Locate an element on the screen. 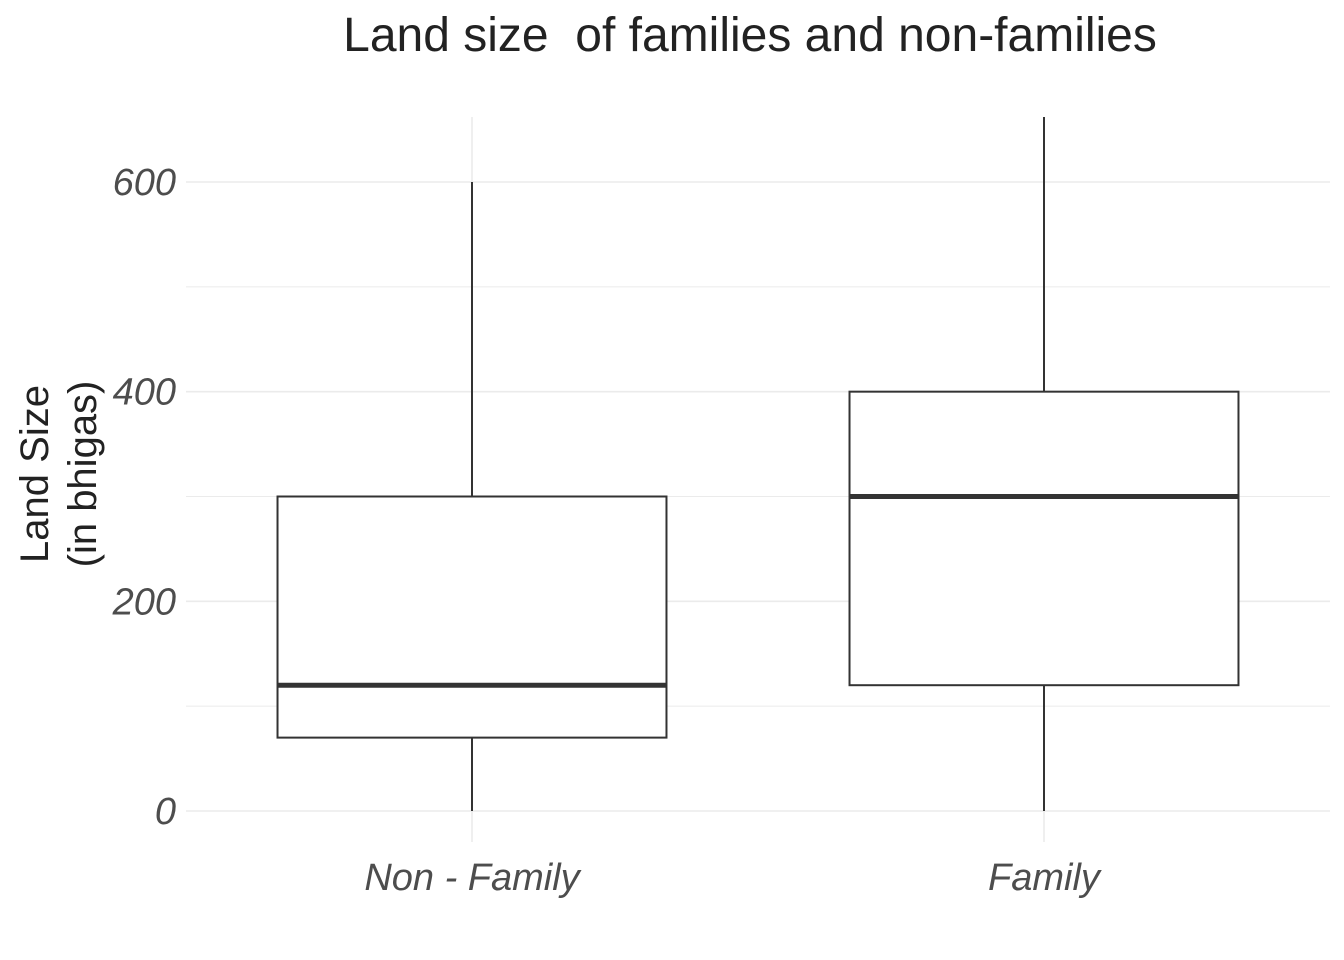  y-tick-label: 400 is located at coordinates (144, 393).